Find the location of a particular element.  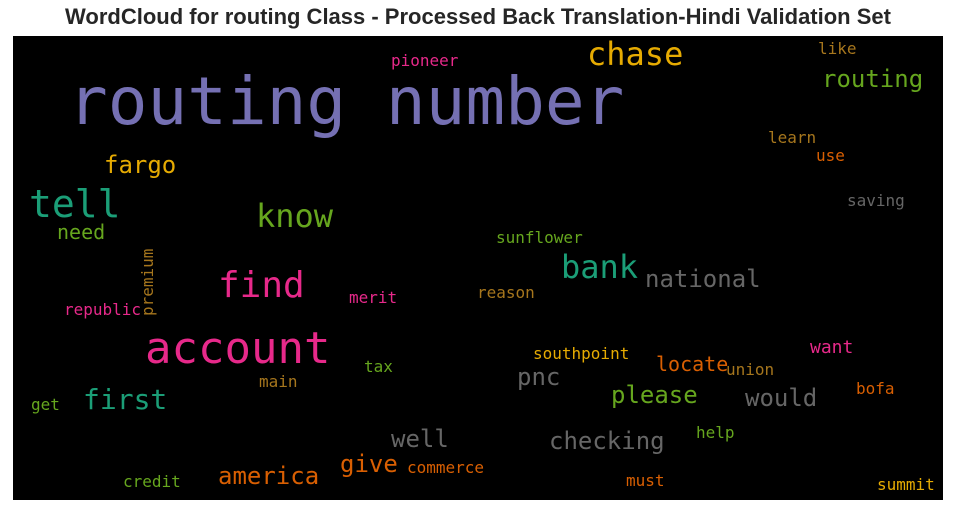

word-premium: premium is located at coordinates (147, 282).